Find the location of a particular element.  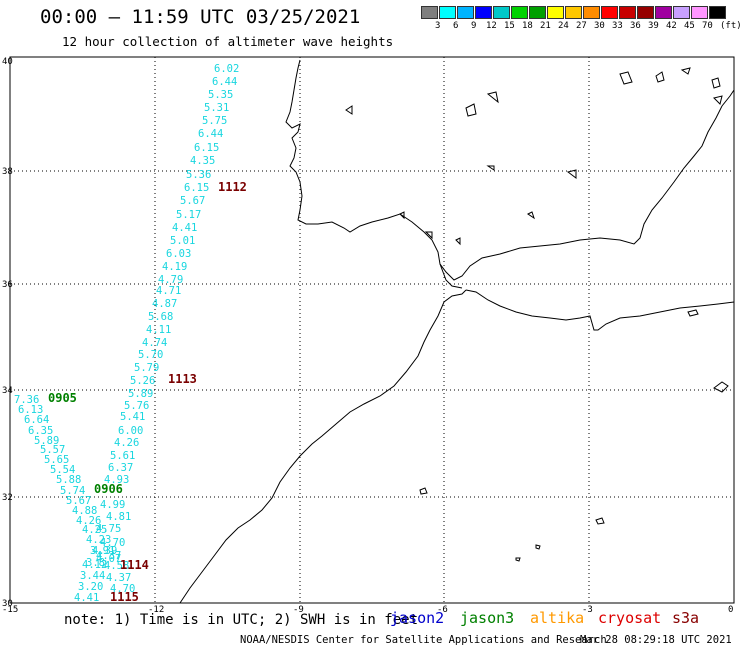

swh-value: 5.74 is located at coordinates (72, 491).